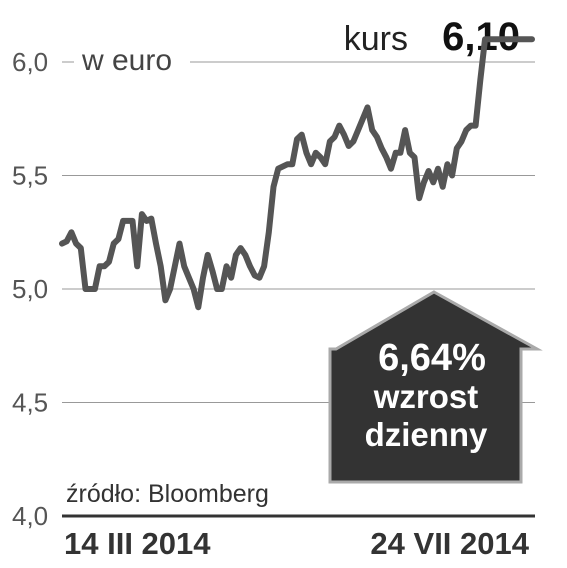 The image size is (567, 568). Describe the element at coordinates (30, 403) in the screenshot. I see `y-tick-label: 4,5` at that location.